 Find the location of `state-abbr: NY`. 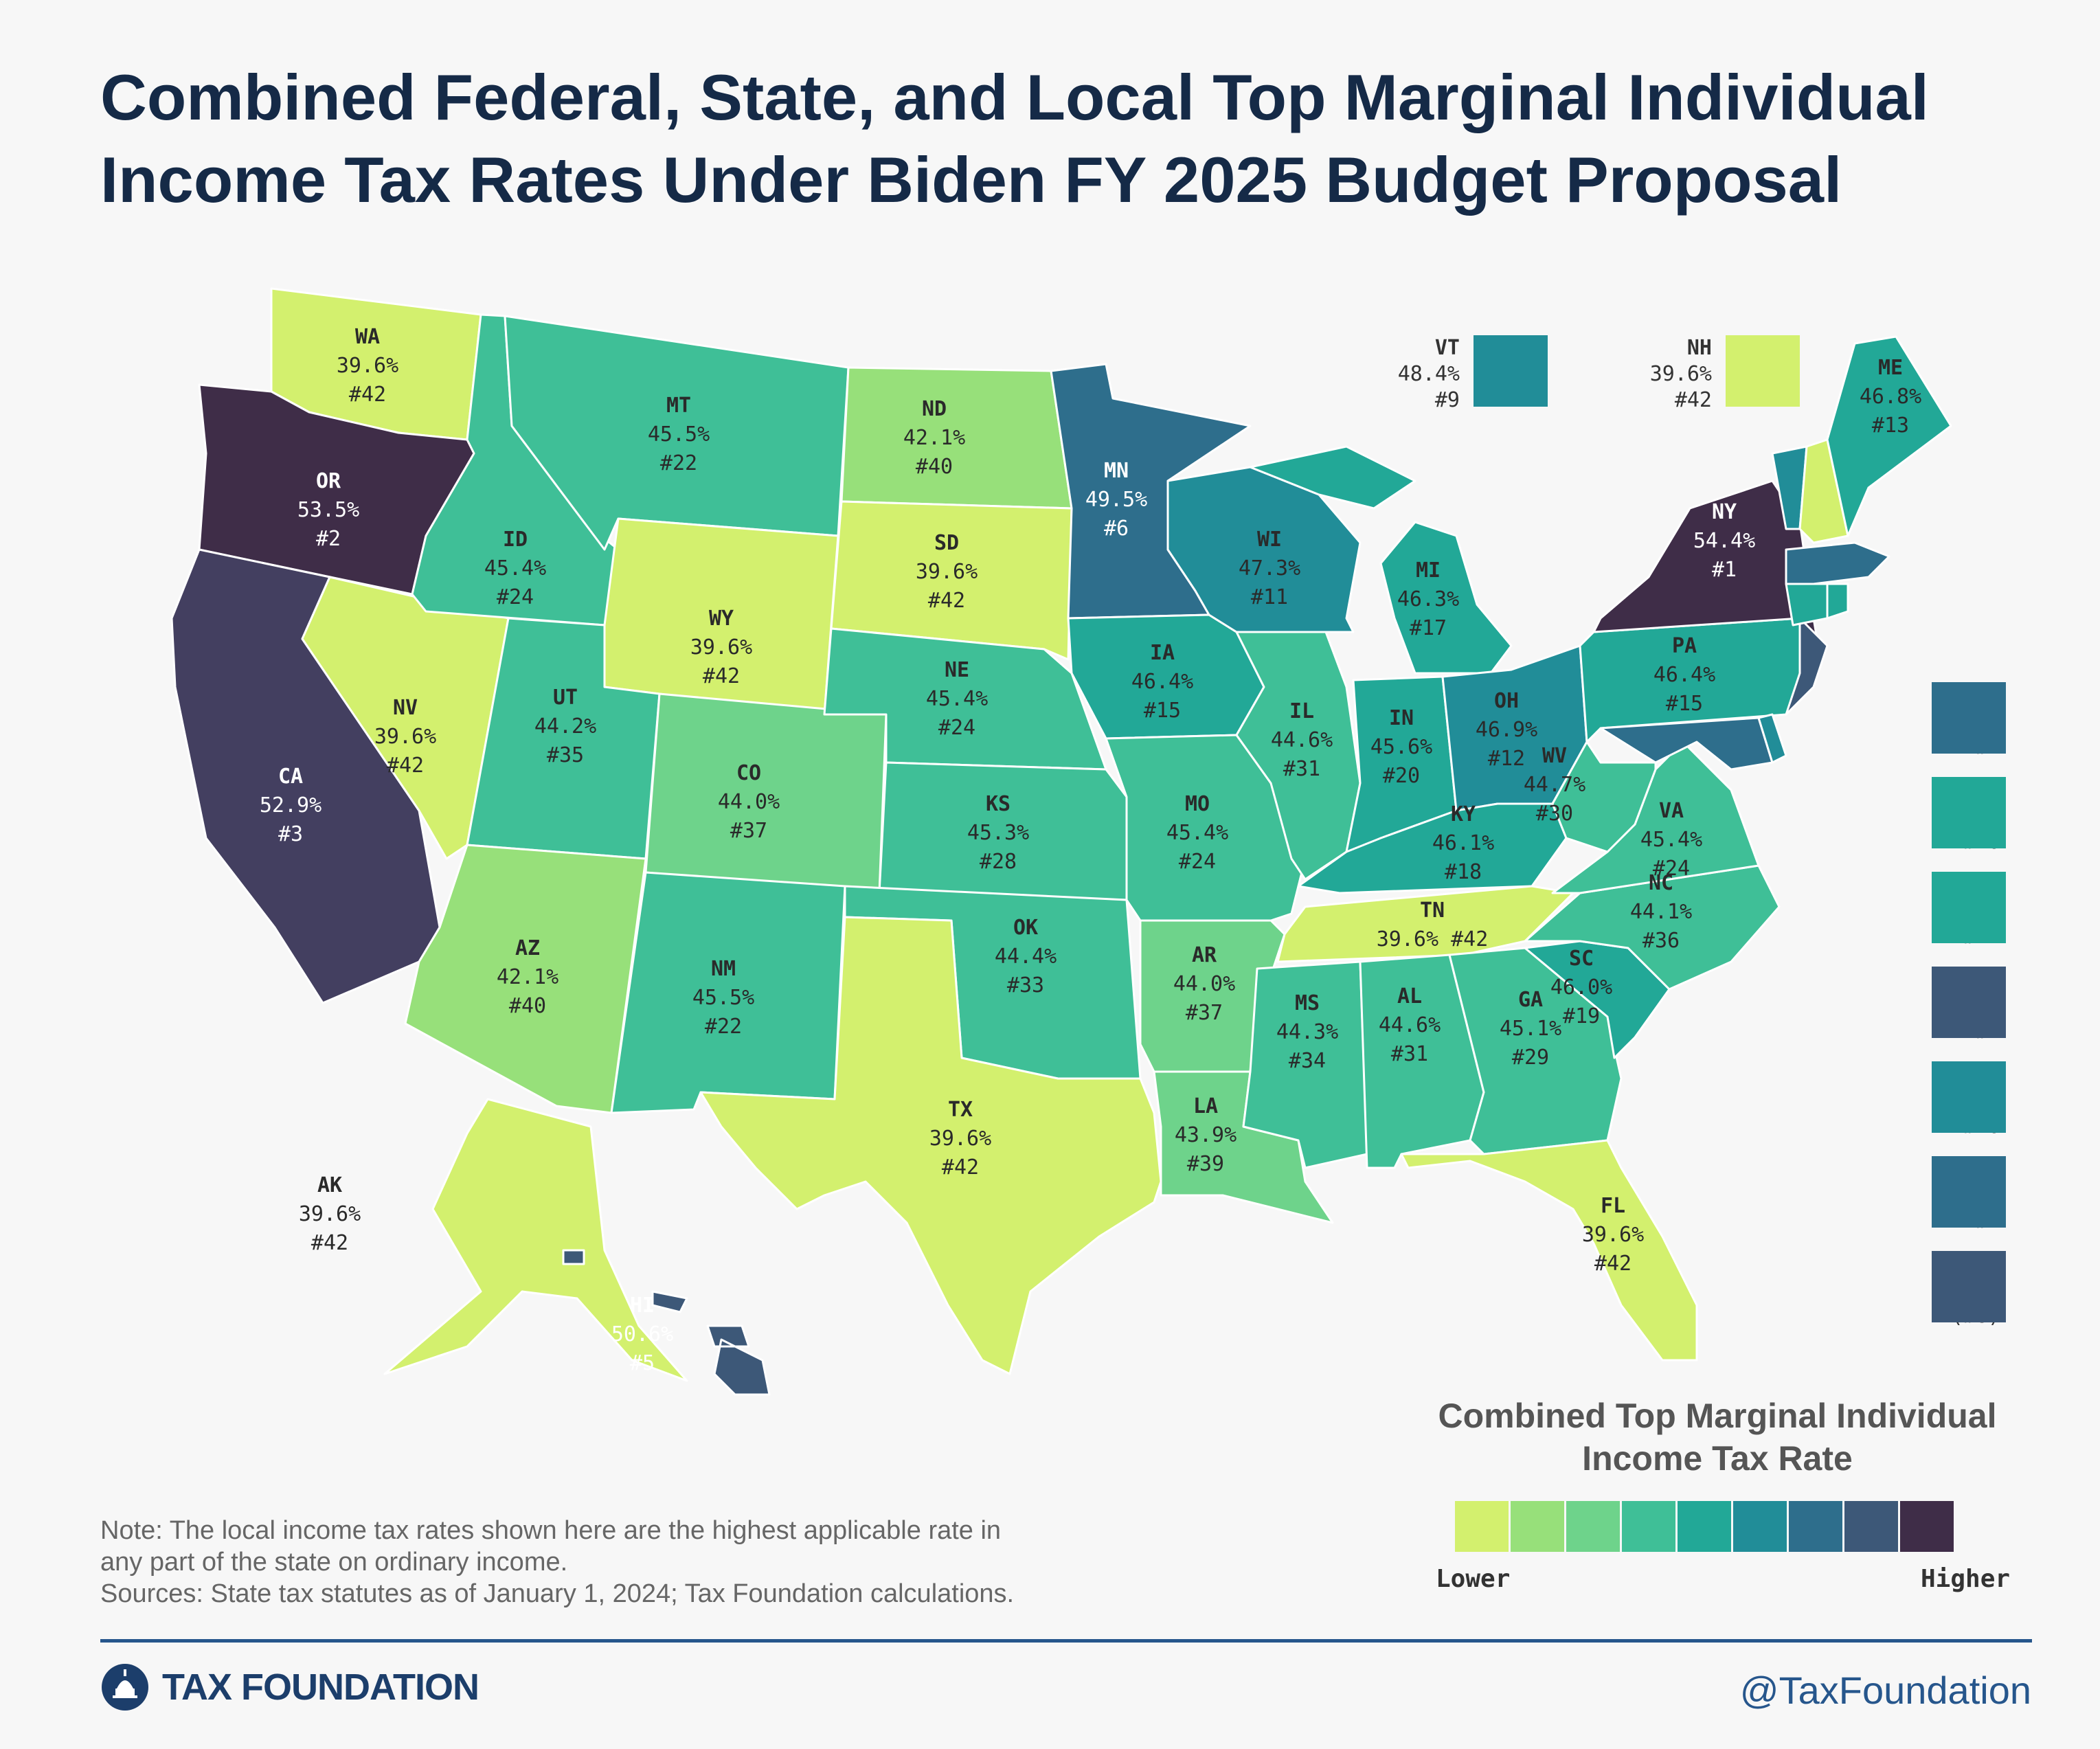

state-abbr: NY is located at coordinates (1724, 512).